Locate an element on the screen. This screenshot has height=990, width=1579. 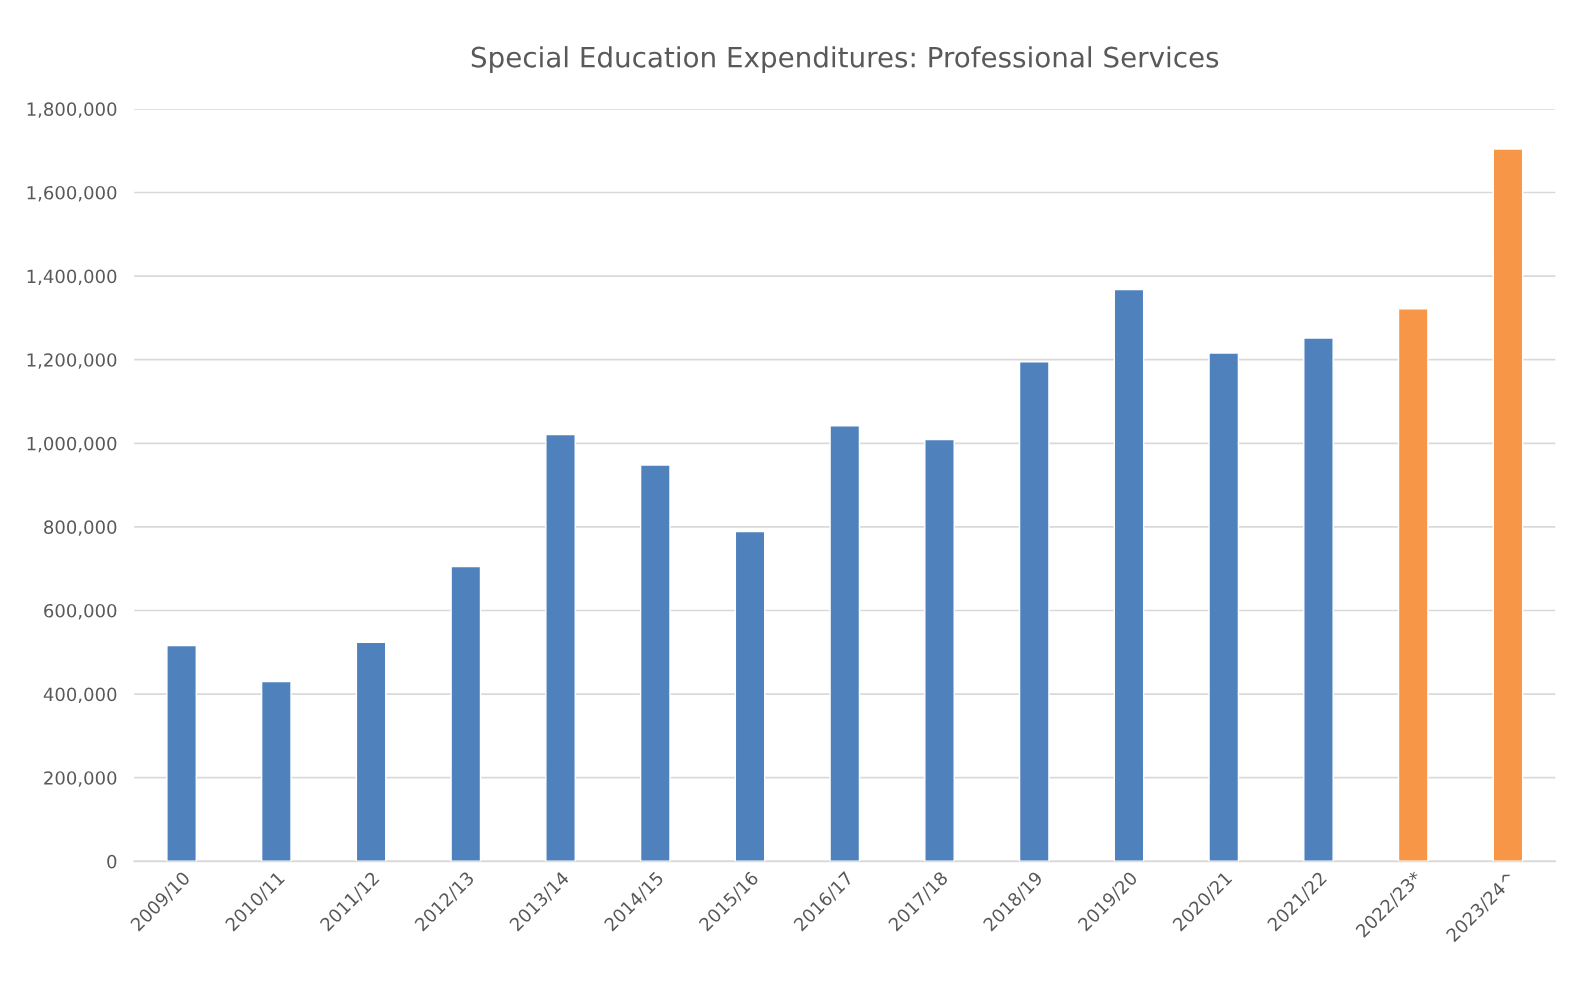
y-tick-label: 1,600,000 is located at coordinates (72, 193).